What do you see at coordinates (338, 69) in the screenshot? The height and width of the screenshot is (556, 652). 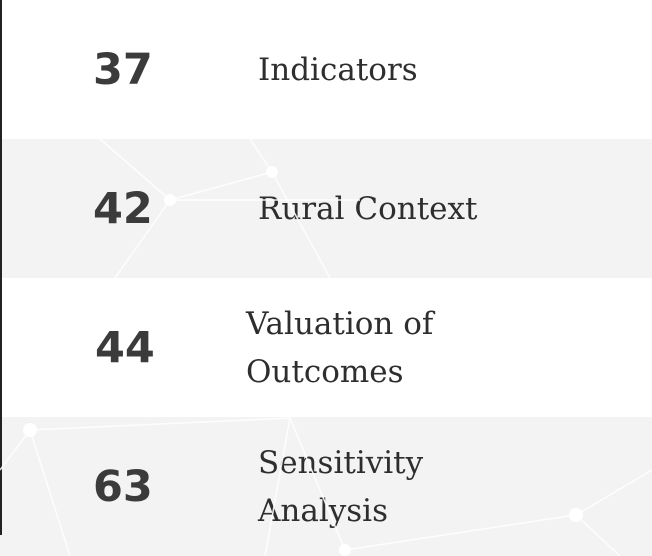 I see `entry-title: Indicators` at bounding box center [338, 69].